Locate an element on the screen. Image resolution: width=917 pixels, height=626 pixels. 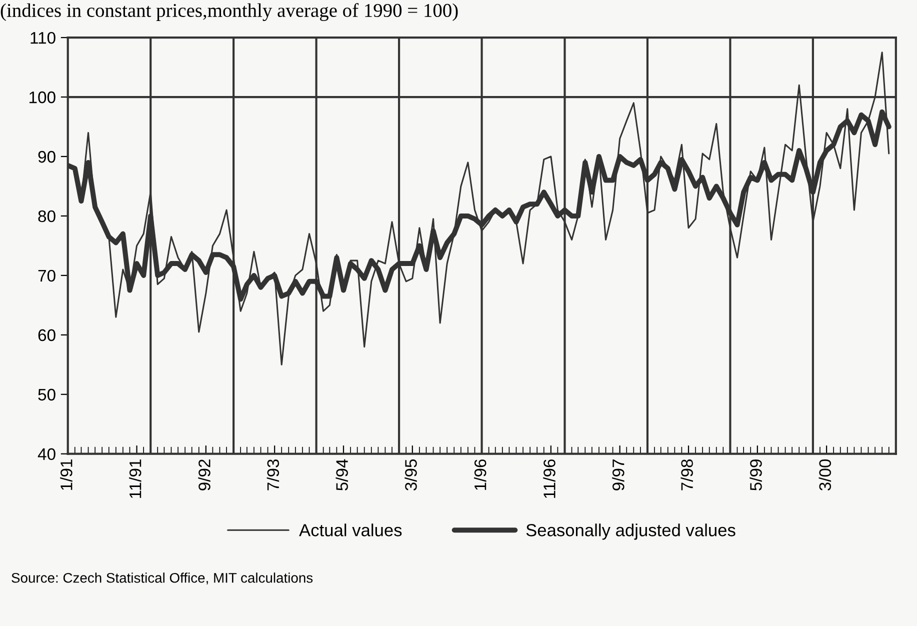
source-note: Source: Czech Statistical Office, MIT calculations is located at coordinates (162, 578).